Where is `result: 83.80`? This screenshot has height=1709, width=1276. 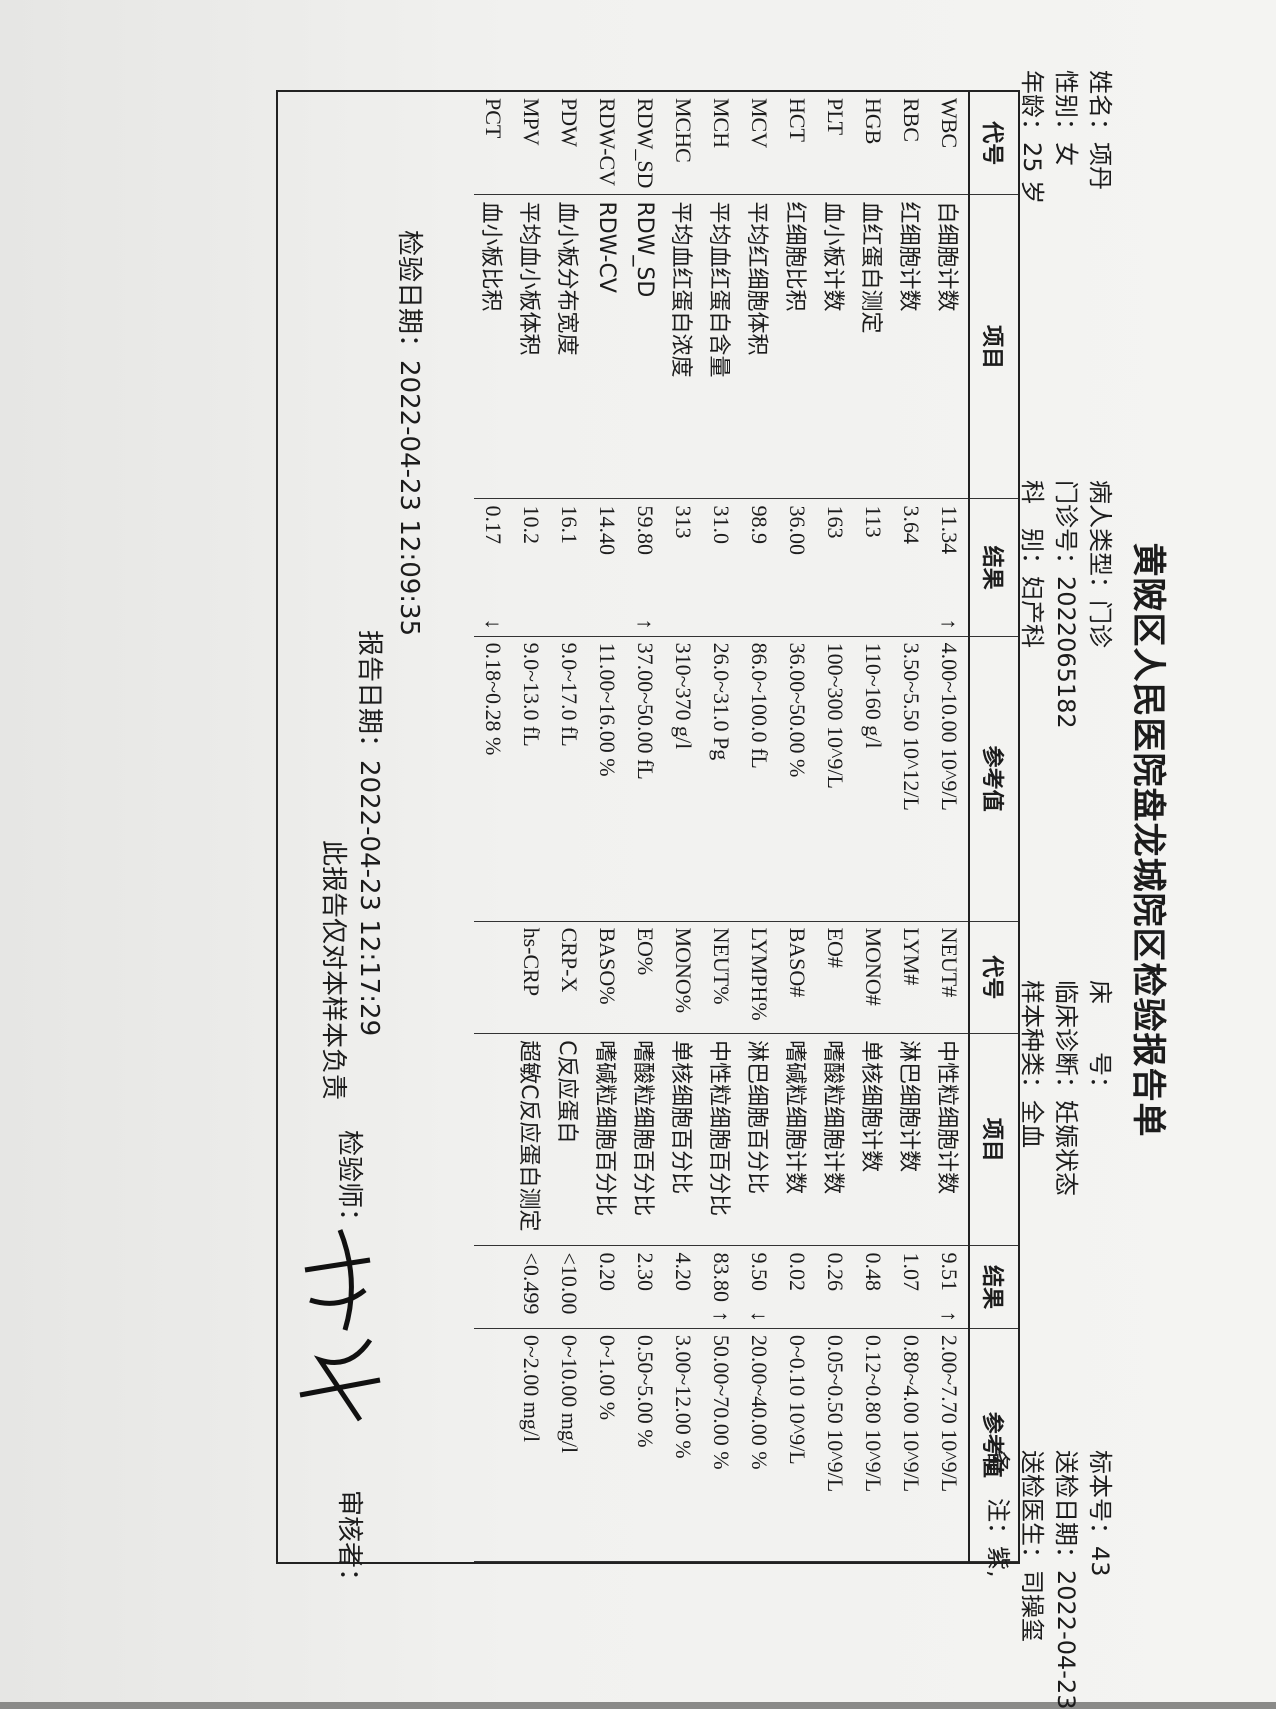 result: 83.80 is located at coordinates (721, 1277).